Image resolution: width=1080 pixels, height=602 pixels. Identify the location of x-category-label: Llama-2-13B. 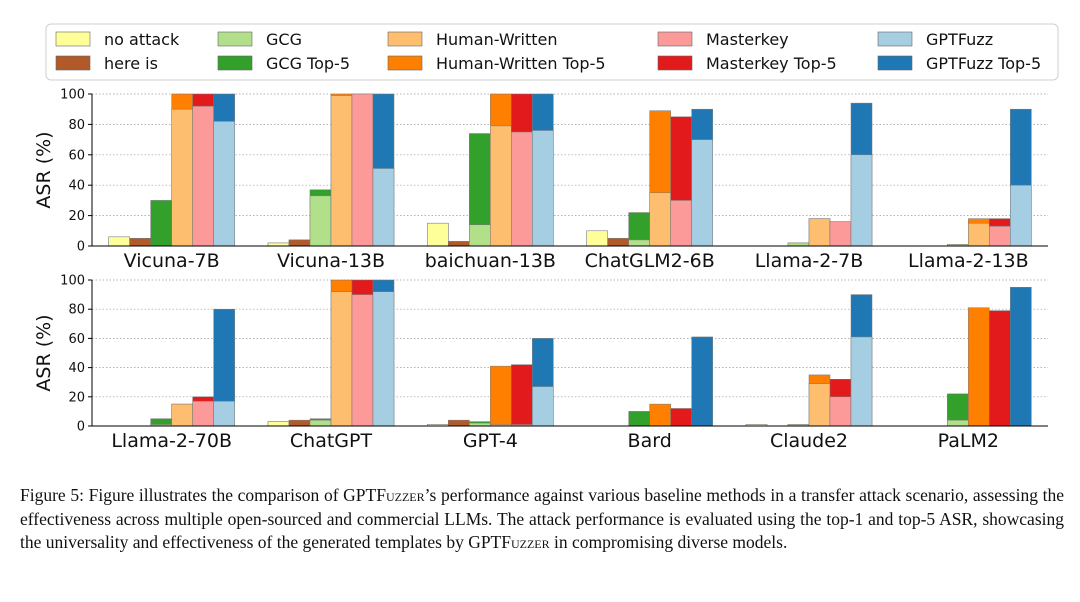
(968, 261).